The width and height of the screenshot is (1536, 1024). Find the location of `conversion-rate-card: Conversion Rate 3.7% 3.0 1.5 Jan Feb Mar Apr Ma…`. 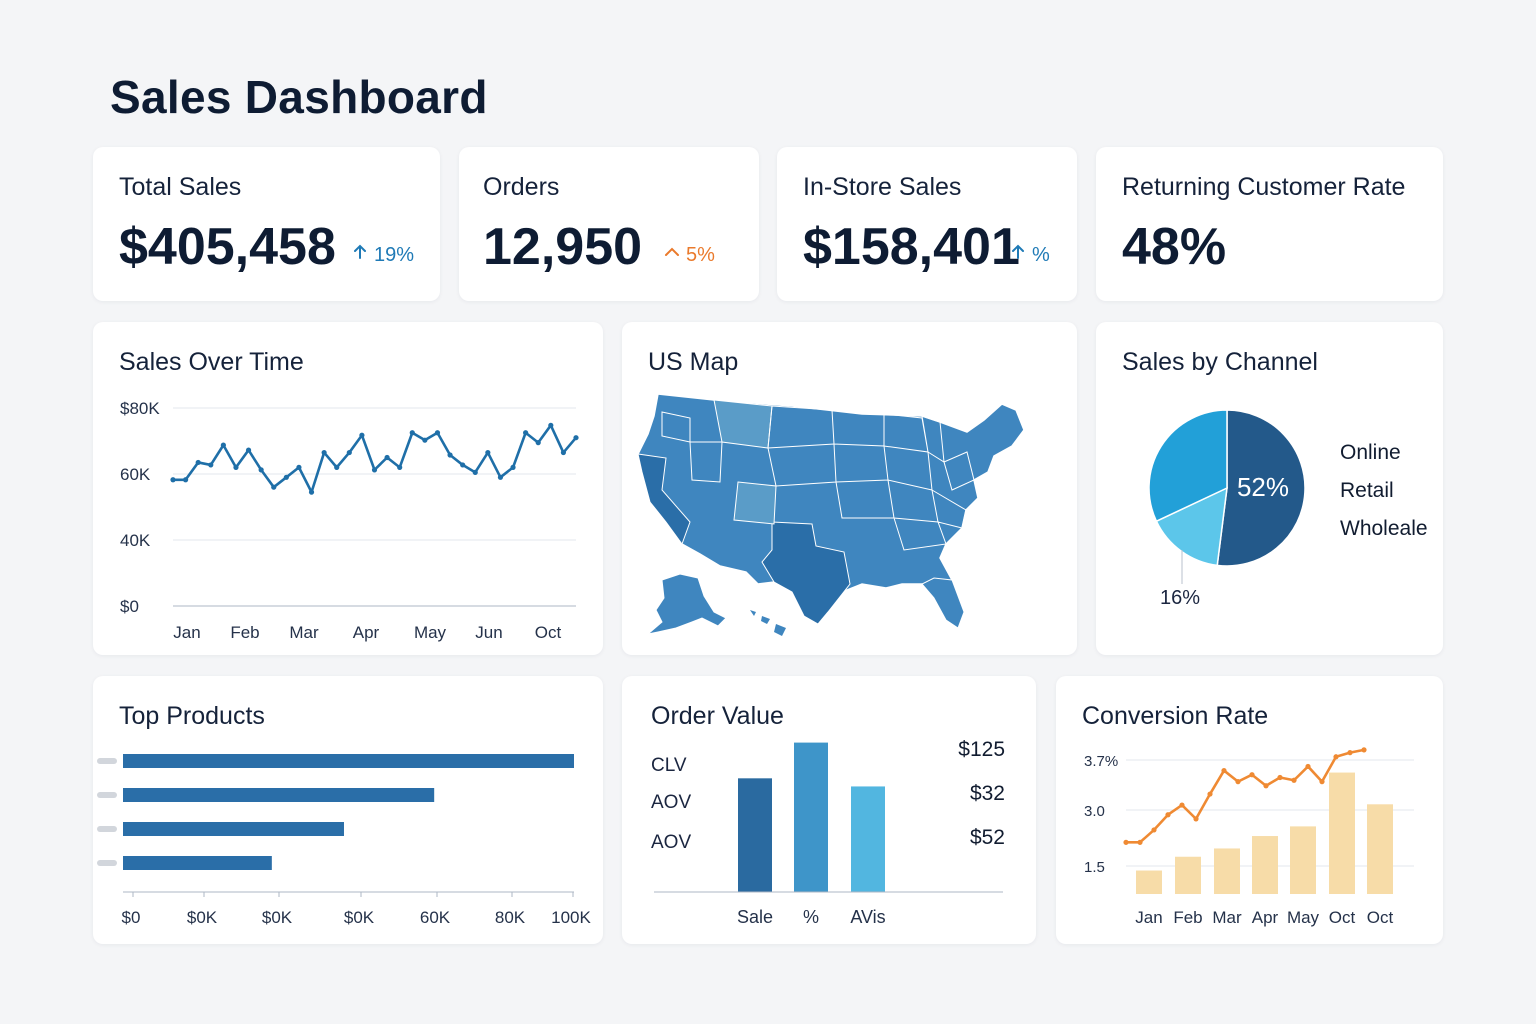

conversion-rate-card: Conversion Rate 3.7% 3.0 1.5 Jan Feb Mar Apr Ma… is located at coordinates (1249, 810).